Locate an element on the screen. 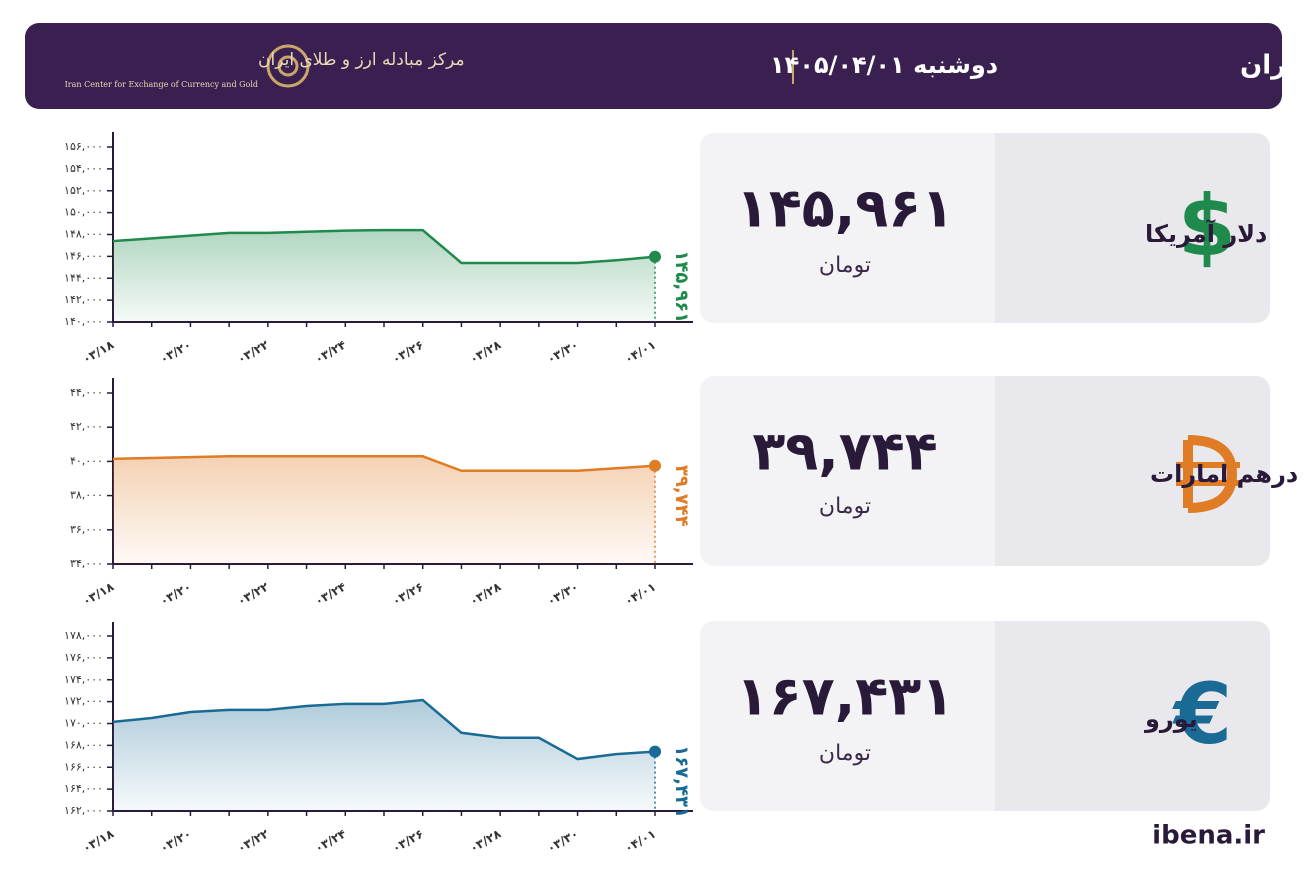 This screenshot has height=870, width=1306. y-tick-label: ۱۶۸,۰۰۰ is located at coordinates (83, 744).